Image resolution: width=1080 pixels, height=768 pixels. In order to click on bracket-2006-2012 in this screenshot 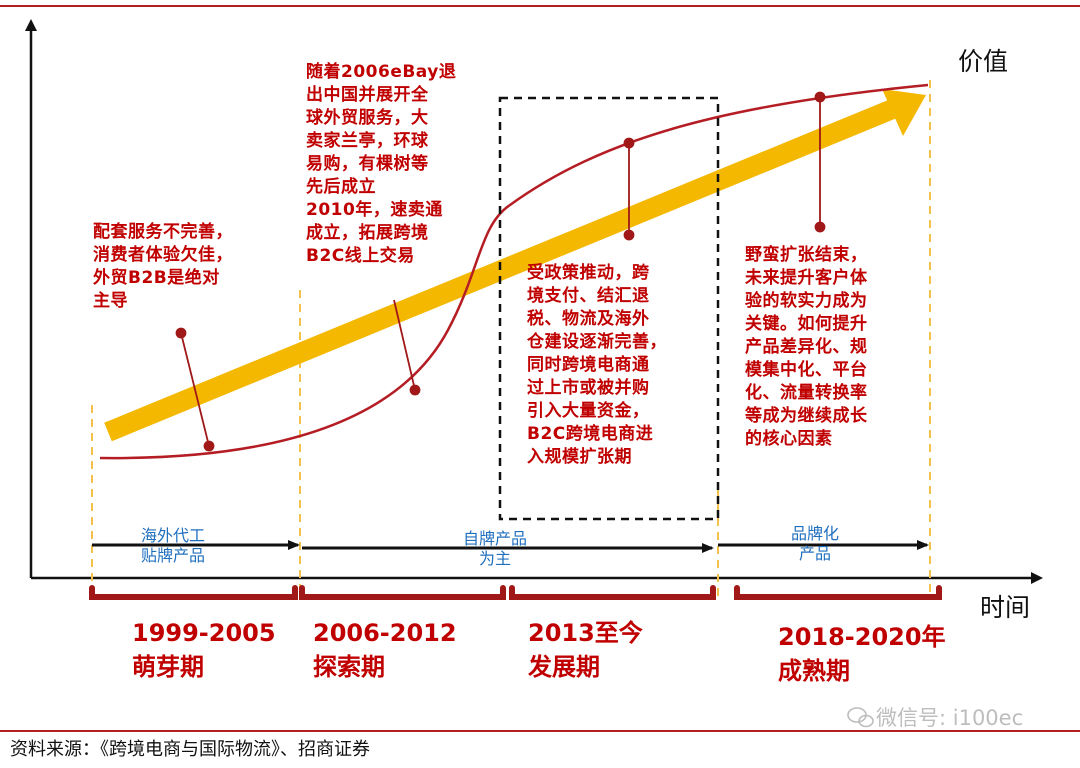, I will do `click(402, 592)`.